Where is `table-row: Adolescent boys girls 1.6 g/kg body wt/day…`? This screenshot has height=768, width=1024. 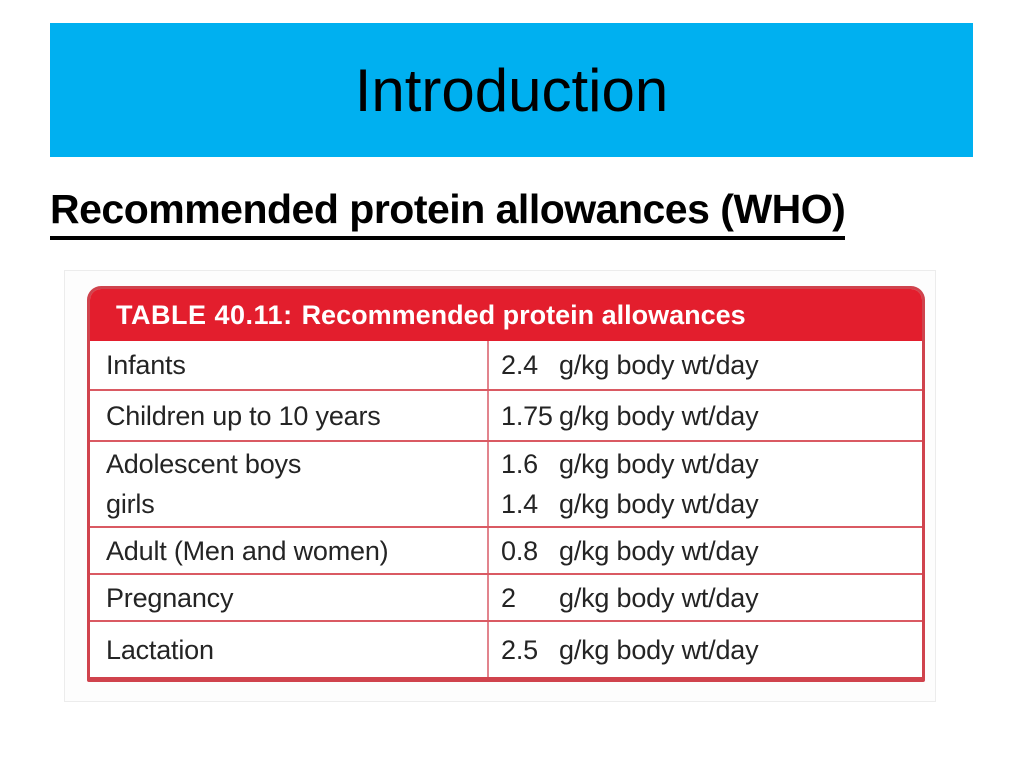 table-row: Adolescent boys girls 1.6 g/kg body wt/day… is located at coordinates (506, 483).